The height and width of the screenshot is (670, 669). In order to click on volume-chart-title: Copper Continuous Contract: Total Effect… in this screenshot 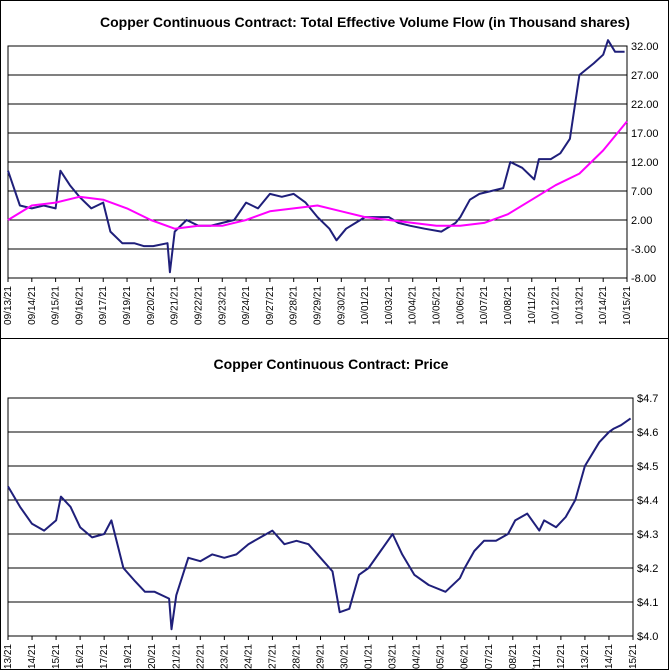, I will do `click(365, 22)`.